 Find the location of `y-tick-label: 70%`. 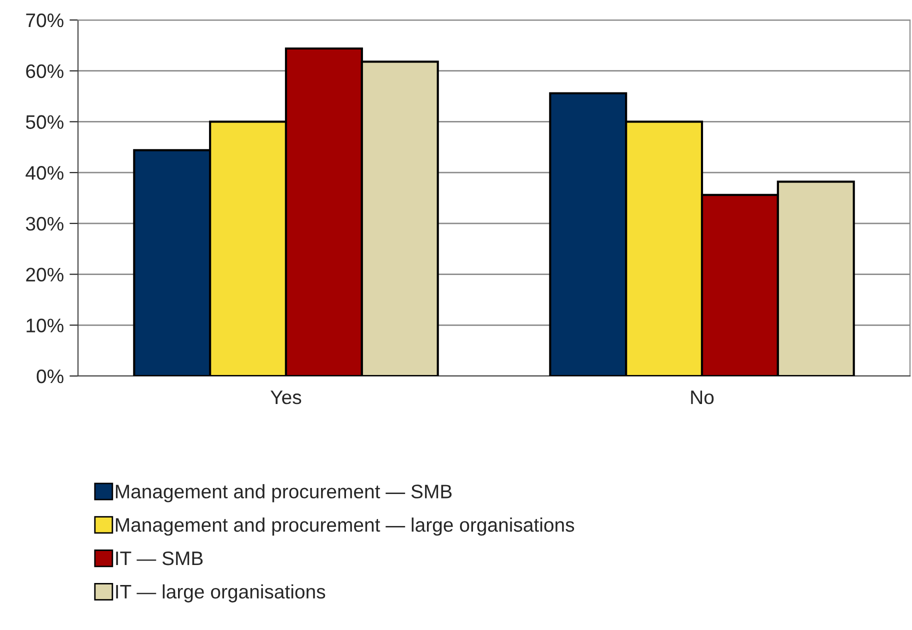

y-tick-label: 70% is located at coordinates (45, 20).